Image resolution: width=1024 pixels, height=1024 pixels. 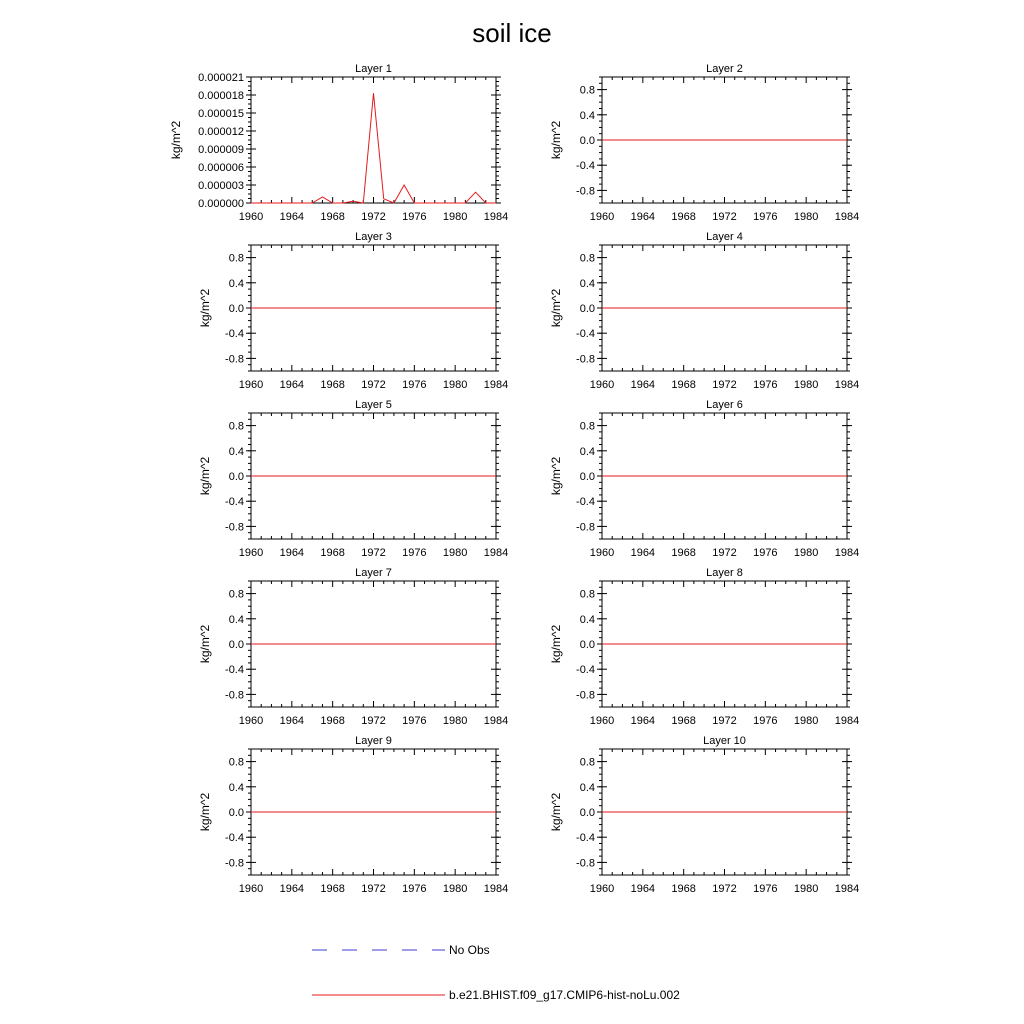 I want to click on panel-title: Layer 7, so click(x=373, y=573).